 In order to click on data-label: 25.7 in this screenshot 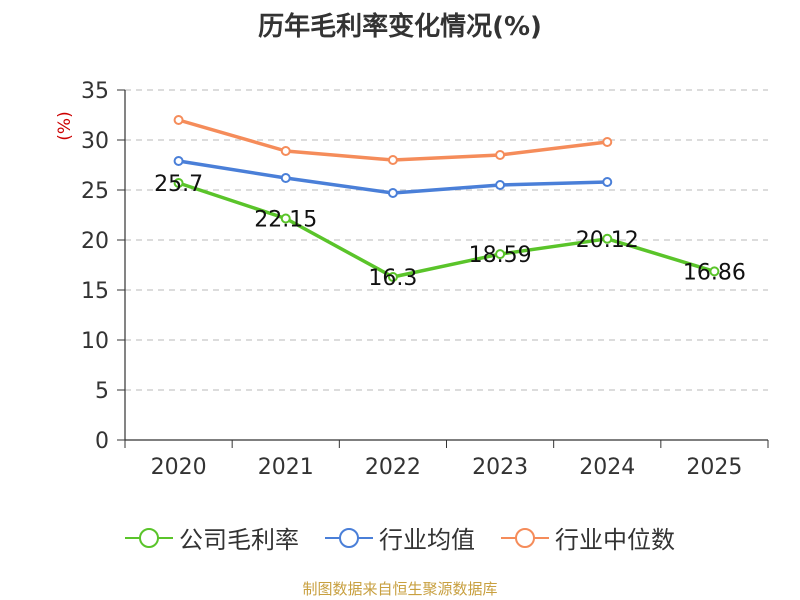, I will do `click(178, 184)`.